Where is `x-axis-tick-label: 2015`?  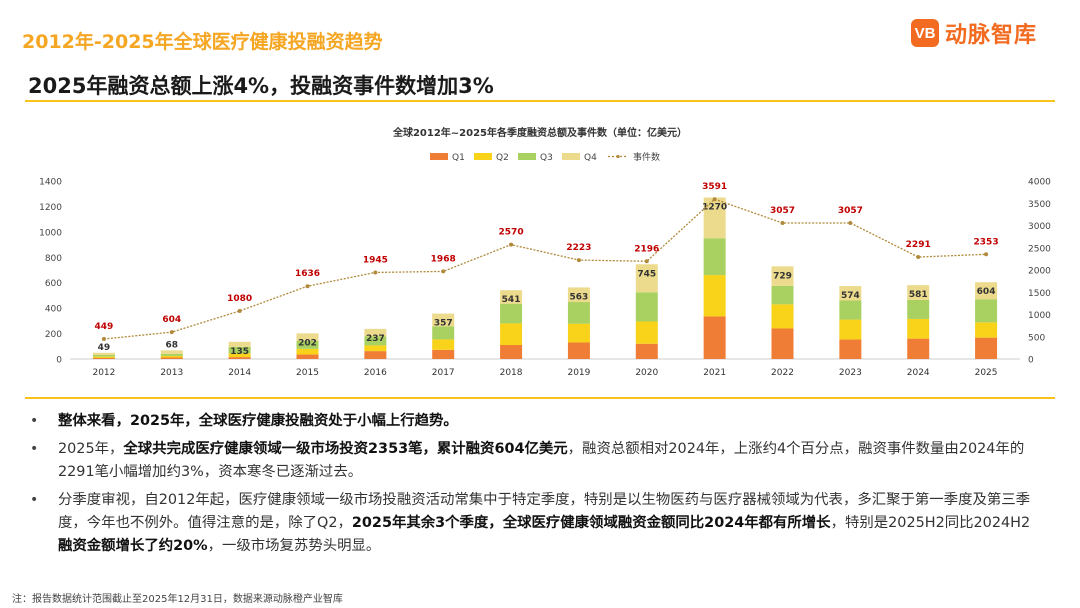 x-axis-tick-label: 2015 is located at coordinates (307, 373).